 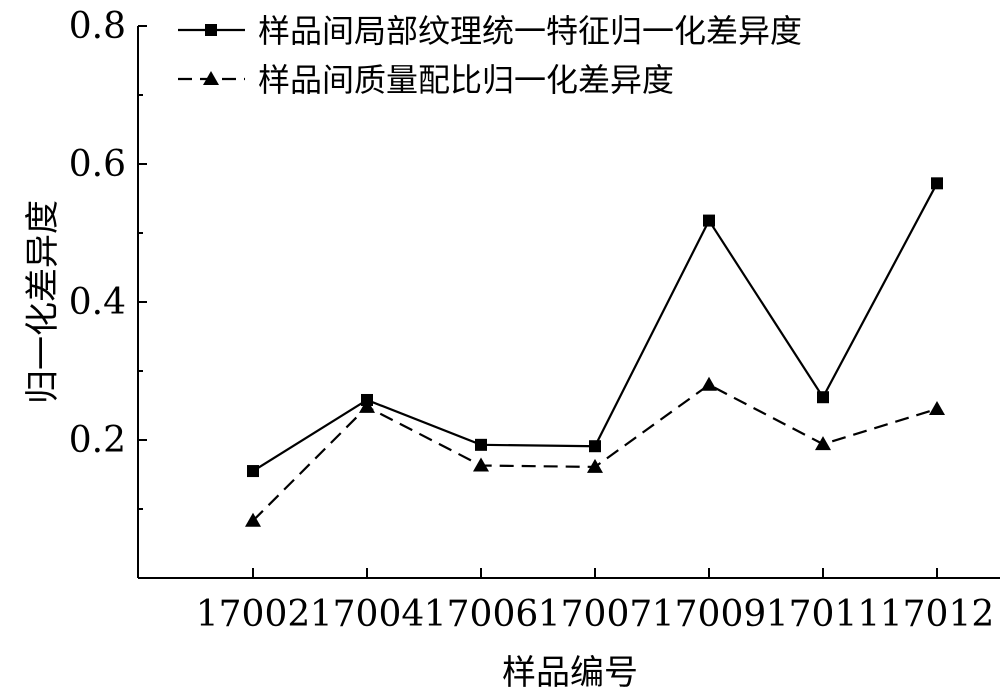 What do you see at coordinates (97, 164) in the screenshot?
I see `y-tick-label: 0.6` at bounding box center [97, 164].